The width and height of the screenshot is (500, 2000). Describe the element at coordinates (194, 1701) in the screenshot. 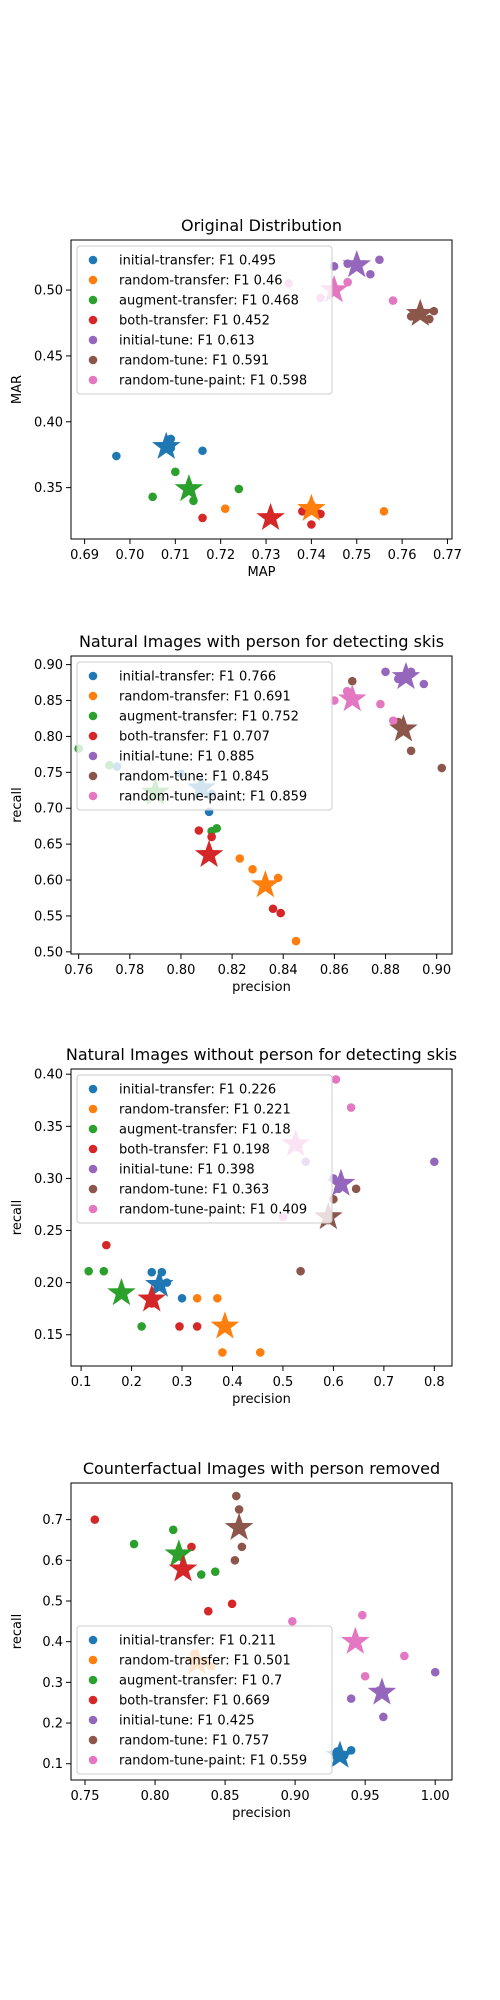

I see `legend-entry: both-transfer: F1 0.669` at that location.